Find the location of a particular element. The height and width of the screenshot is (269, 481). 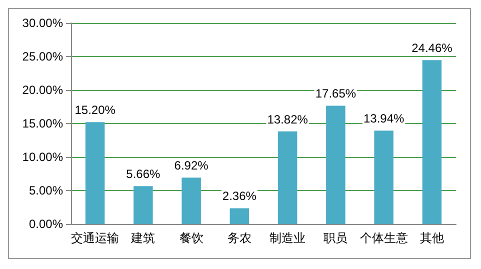

x-tick-label: 建筑 is located at coordinates (143, 238).